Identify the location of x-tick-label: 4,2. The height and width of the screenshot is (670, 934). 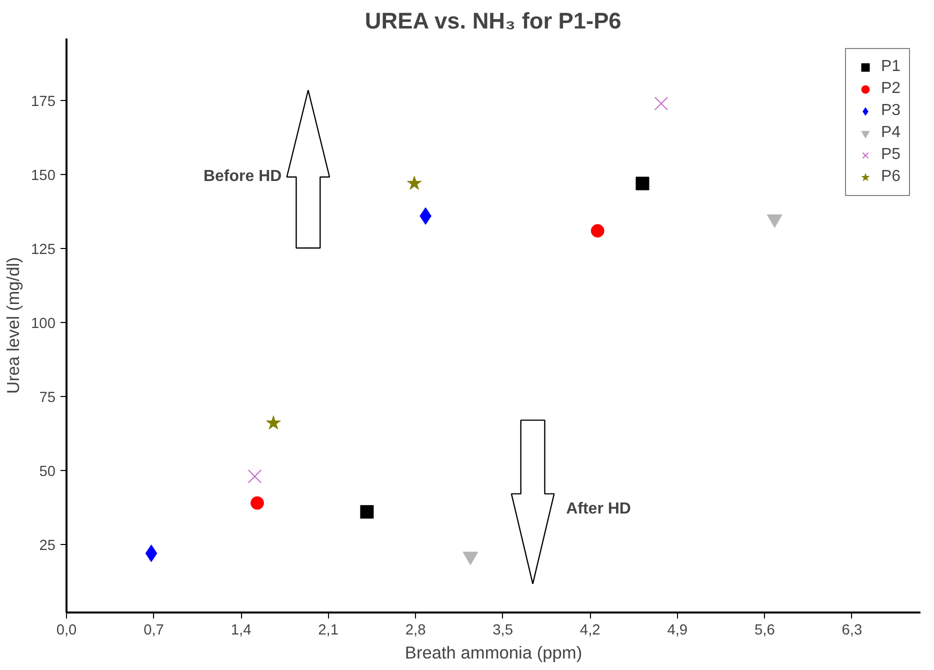
(590, 630).